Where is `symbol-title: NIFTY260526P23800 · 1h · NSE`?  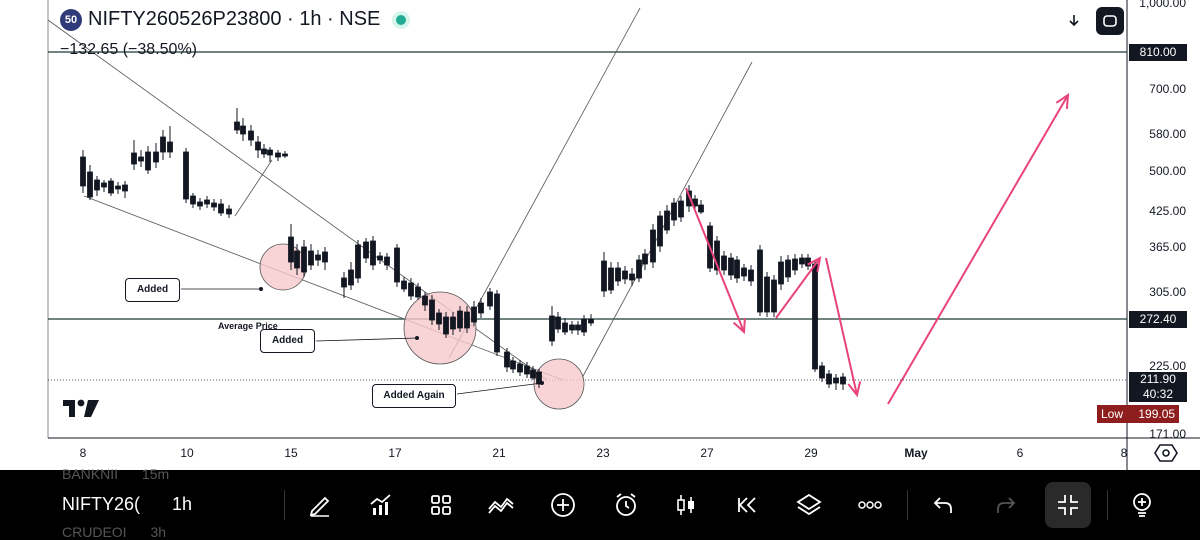 symbol-title: NIFTY260526P23800 · 1h · NSE is located at coordinates (234, 19).